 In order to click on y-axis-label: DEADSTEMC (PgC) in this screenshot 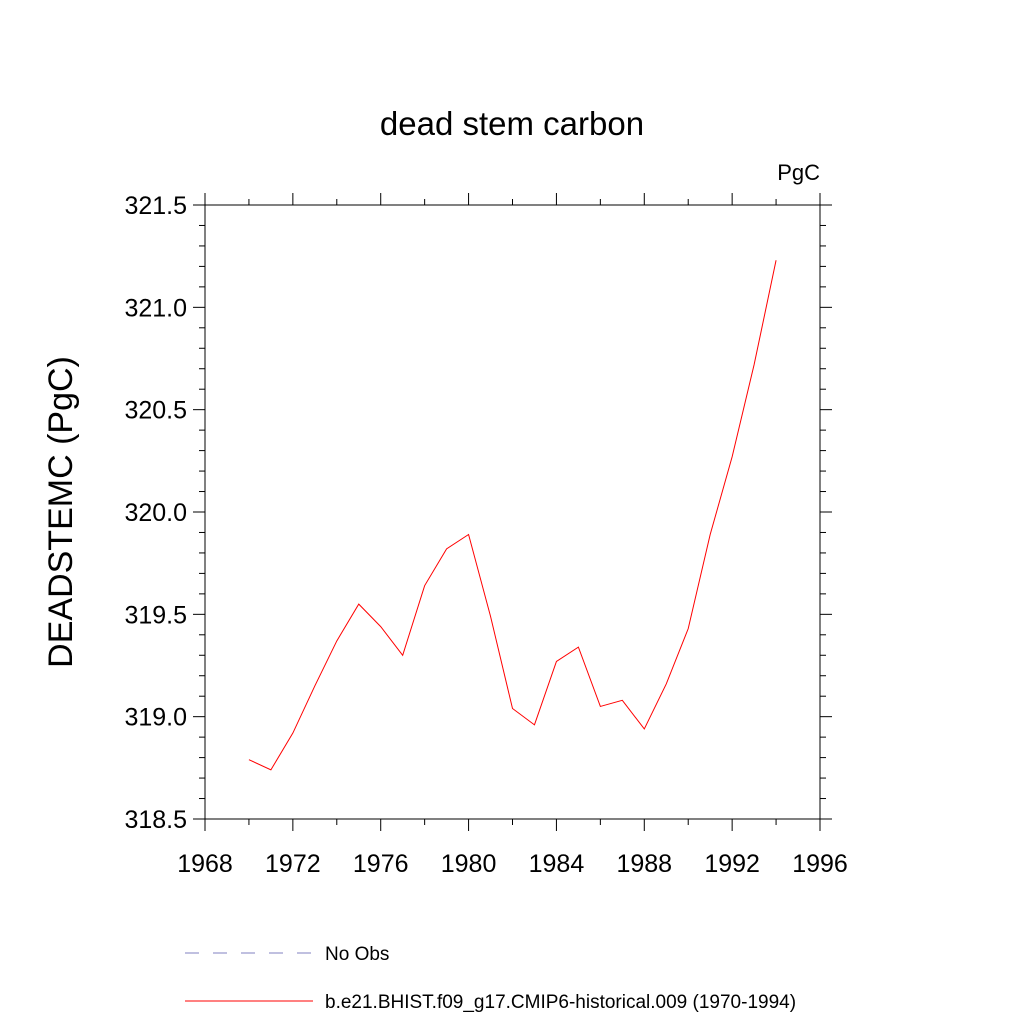, I will do `click(61, 512)`.